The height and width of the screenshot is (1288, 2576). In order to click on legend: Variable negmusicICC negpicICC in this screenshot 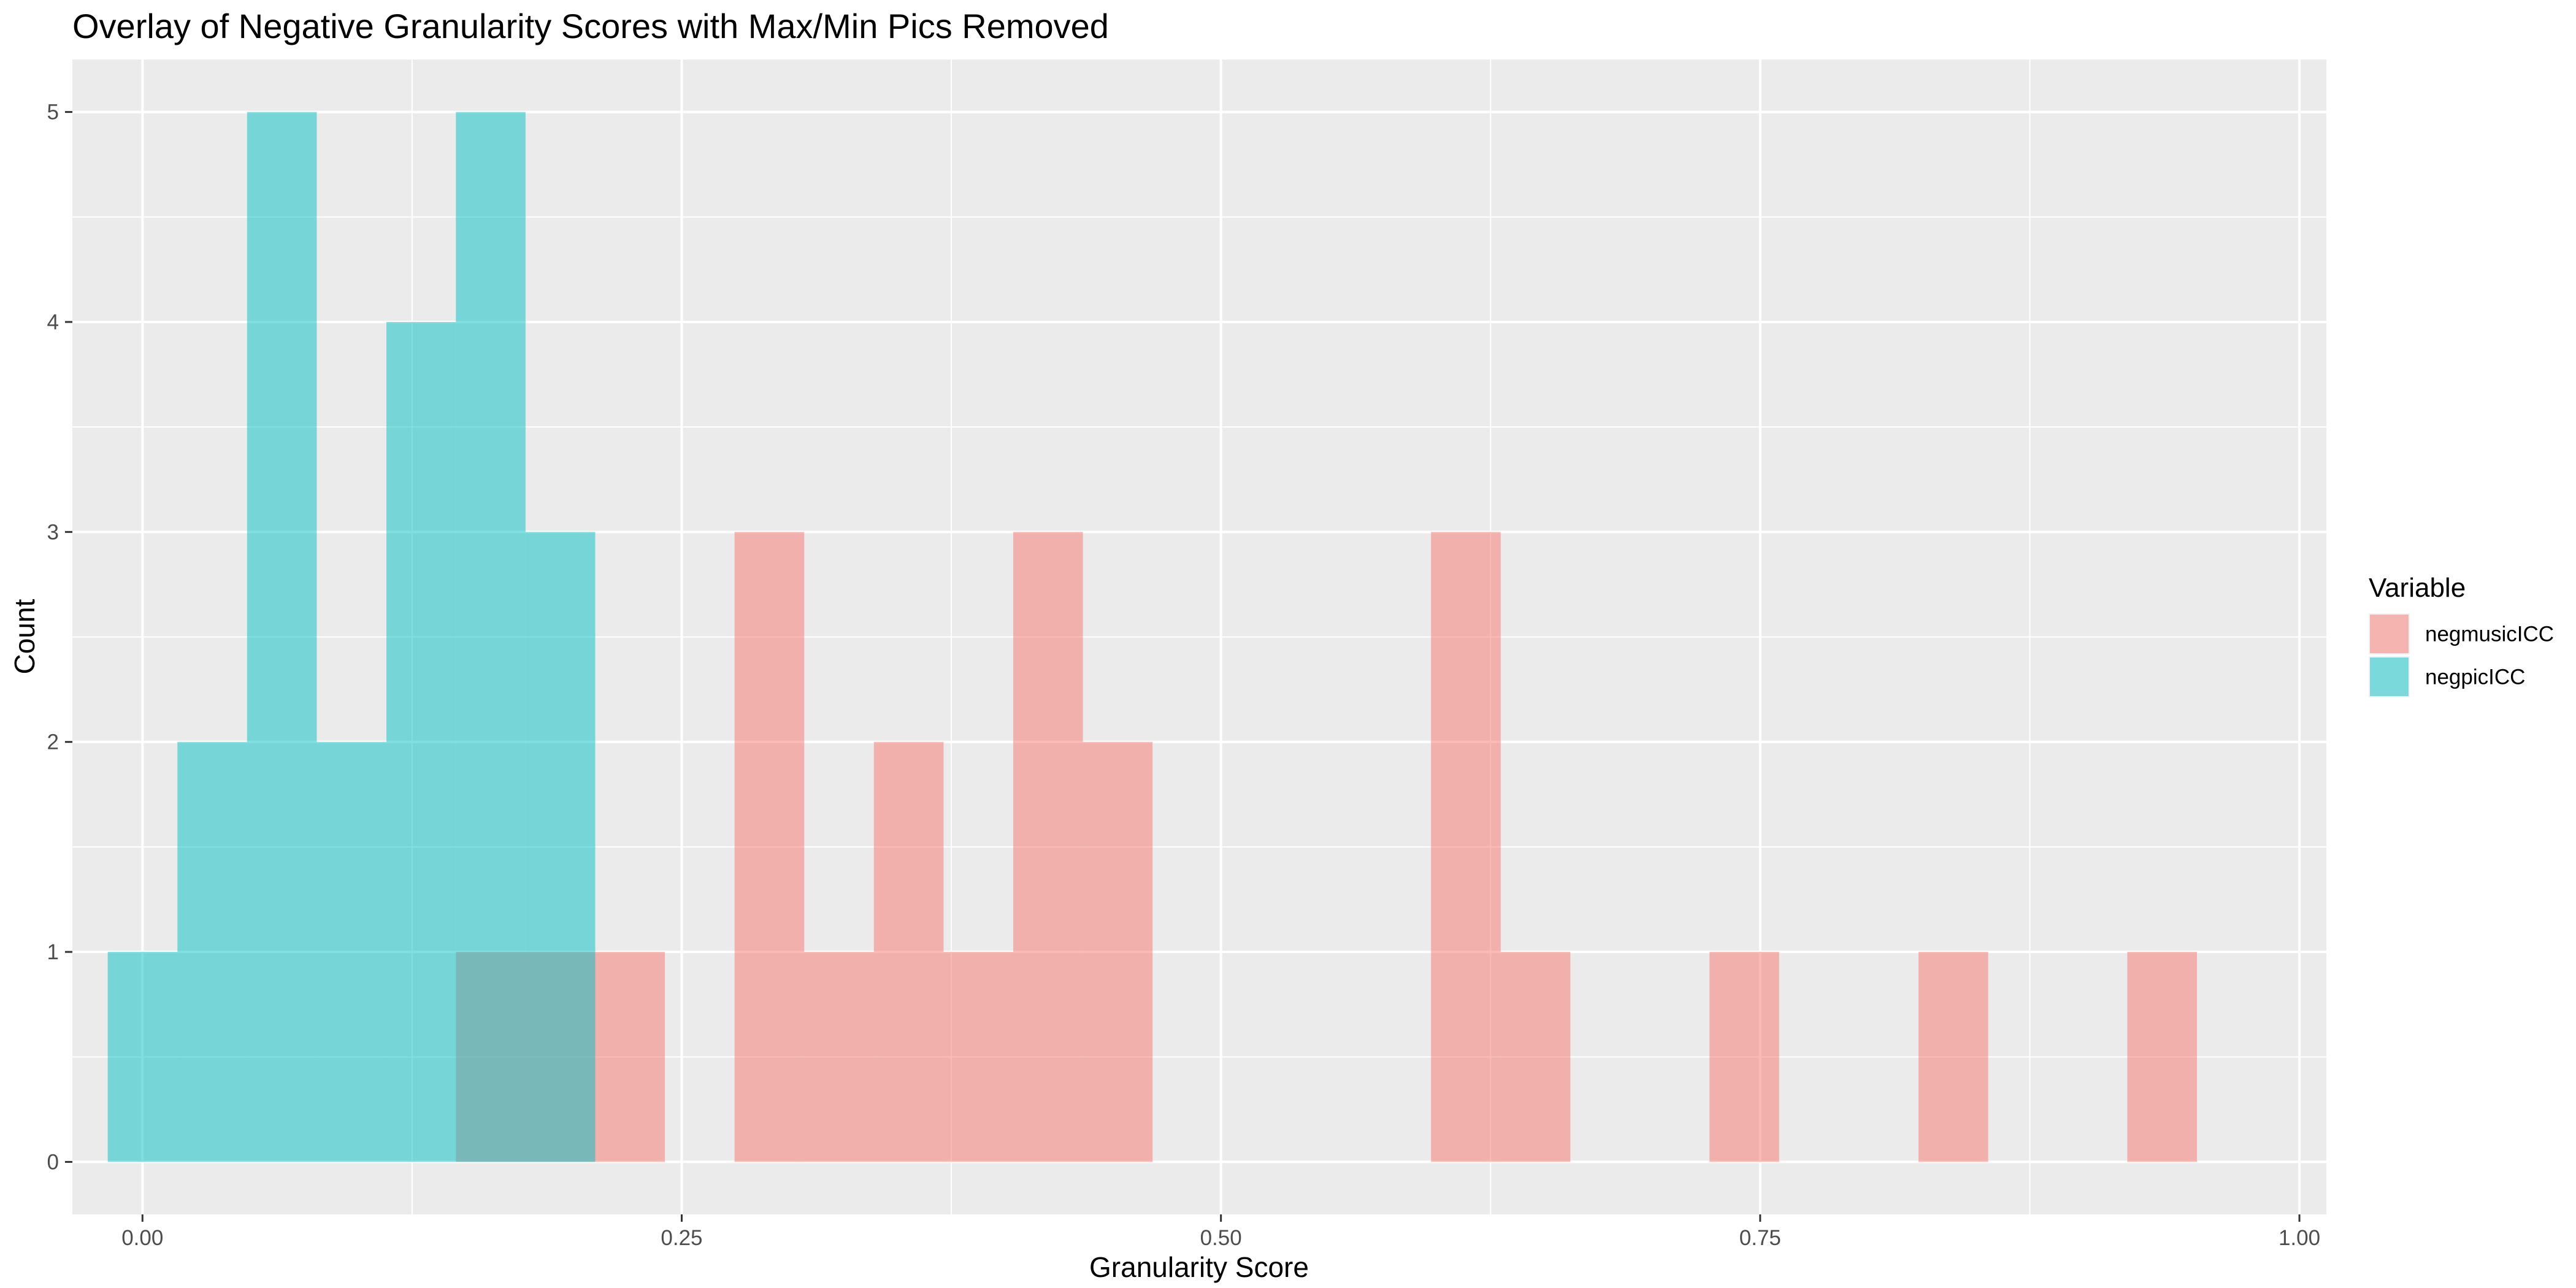, I will do `click(2461, 635)`.